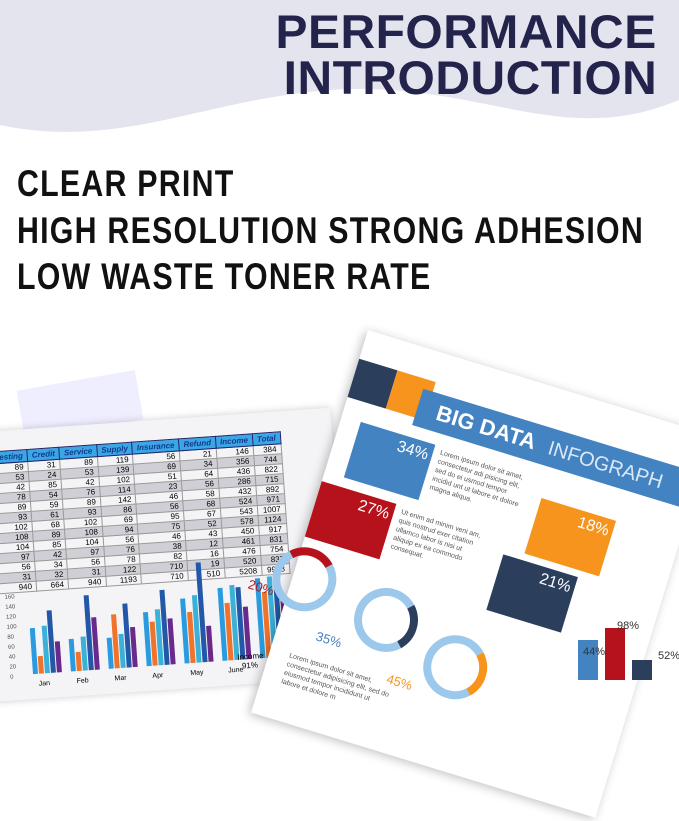  I want to click on feature-low-waste: LOW WASTE TONER RATE, so click(224, 276).